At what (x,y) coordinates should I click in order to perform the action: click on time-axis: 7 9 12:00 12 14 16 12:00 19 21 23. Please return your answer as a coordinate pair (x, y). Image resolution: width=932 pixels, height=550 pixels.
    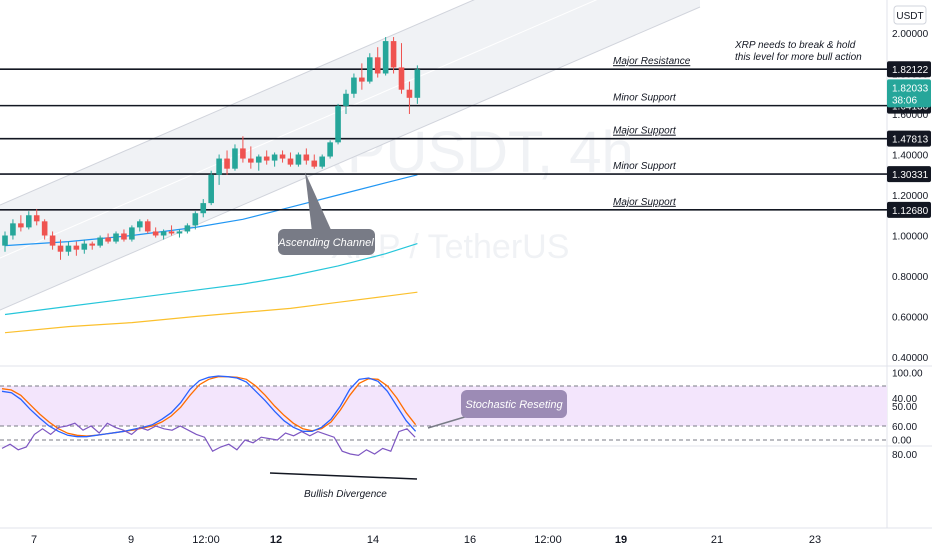
    Looking at the image, I should click on (426, 540).